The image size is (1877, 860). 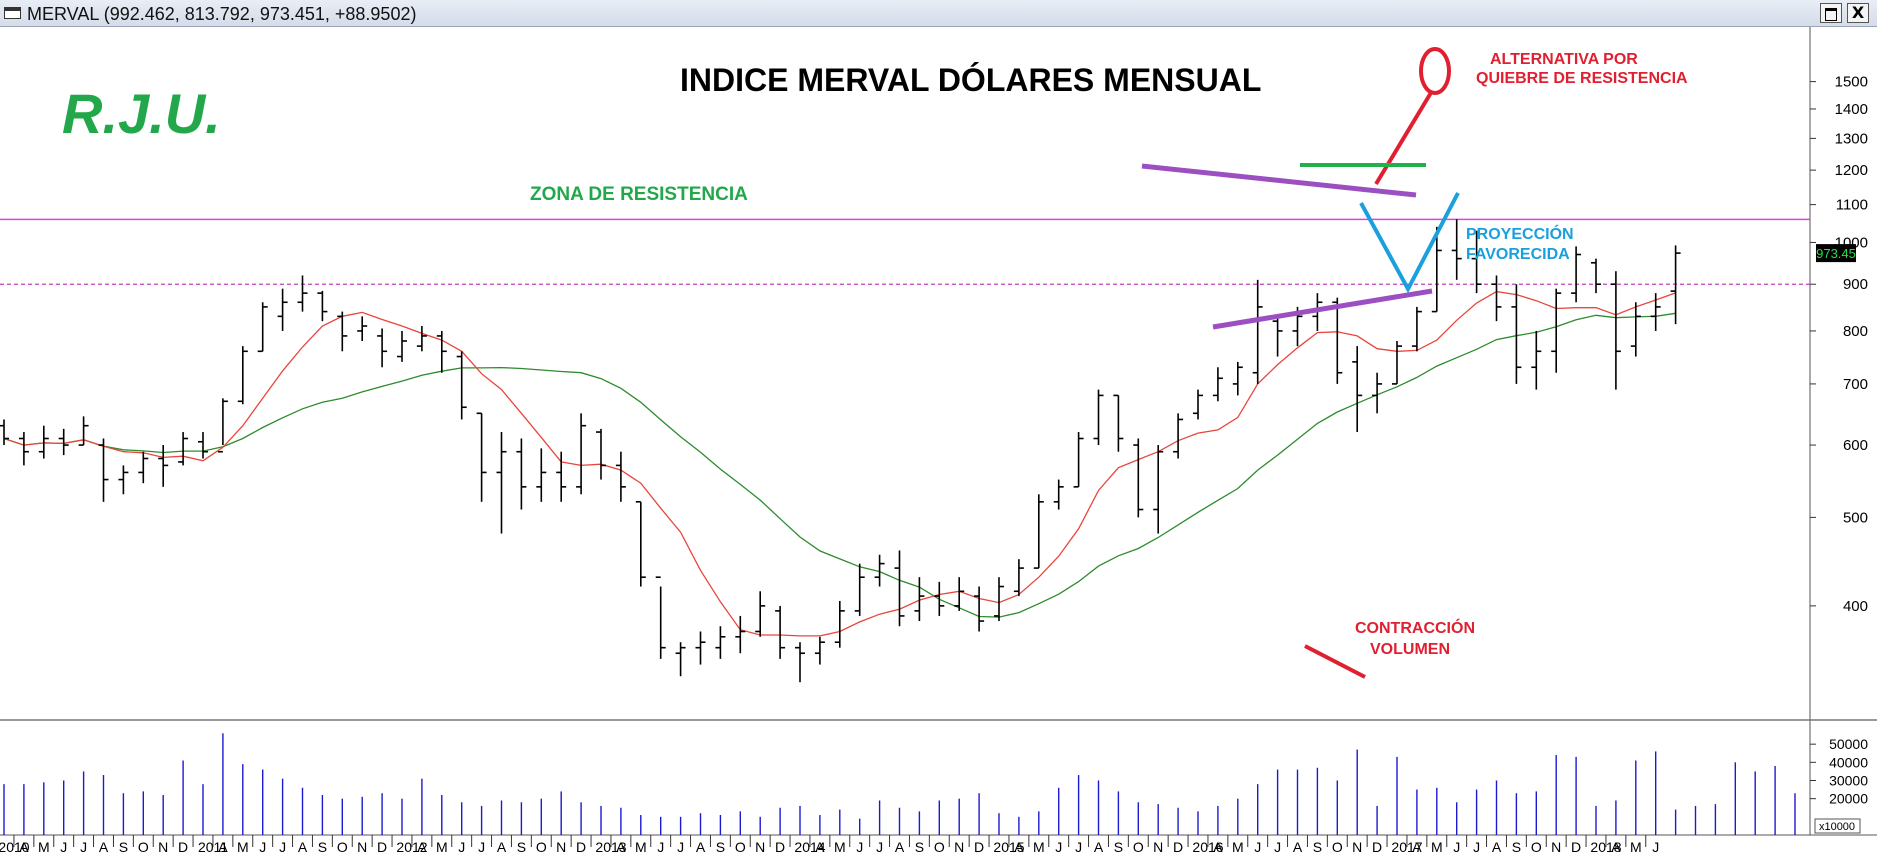 I want to click on last-price-tag-bg, so click(x=1836, y=253).